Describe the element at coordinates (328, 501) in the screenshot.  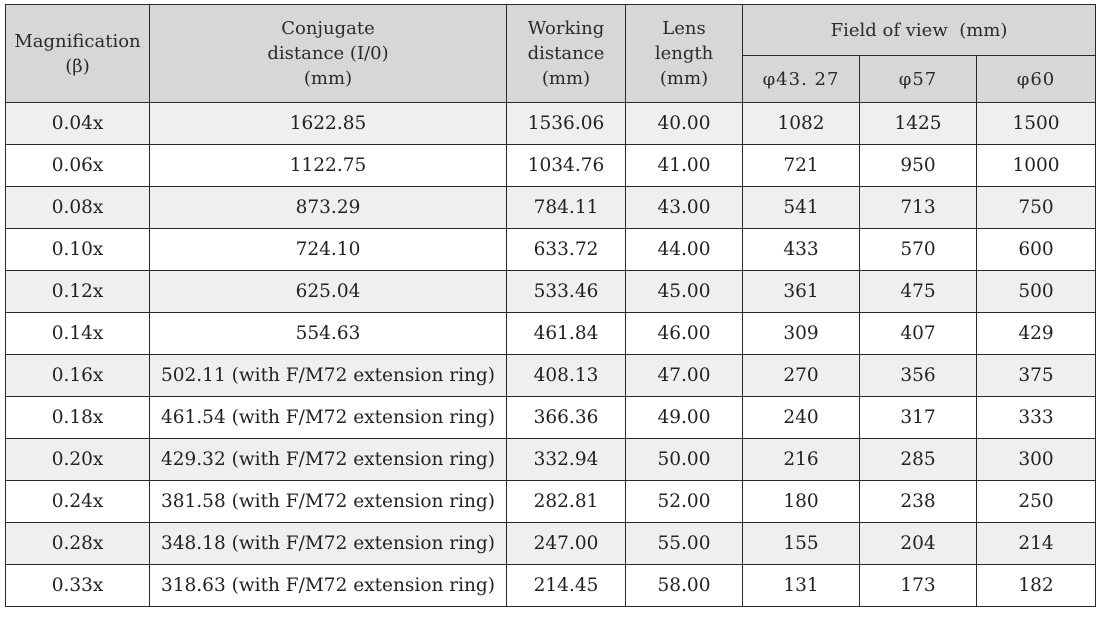
I see `cell-conjugate-distance: 381.58 (with F/M72 extension ring)` at that location.